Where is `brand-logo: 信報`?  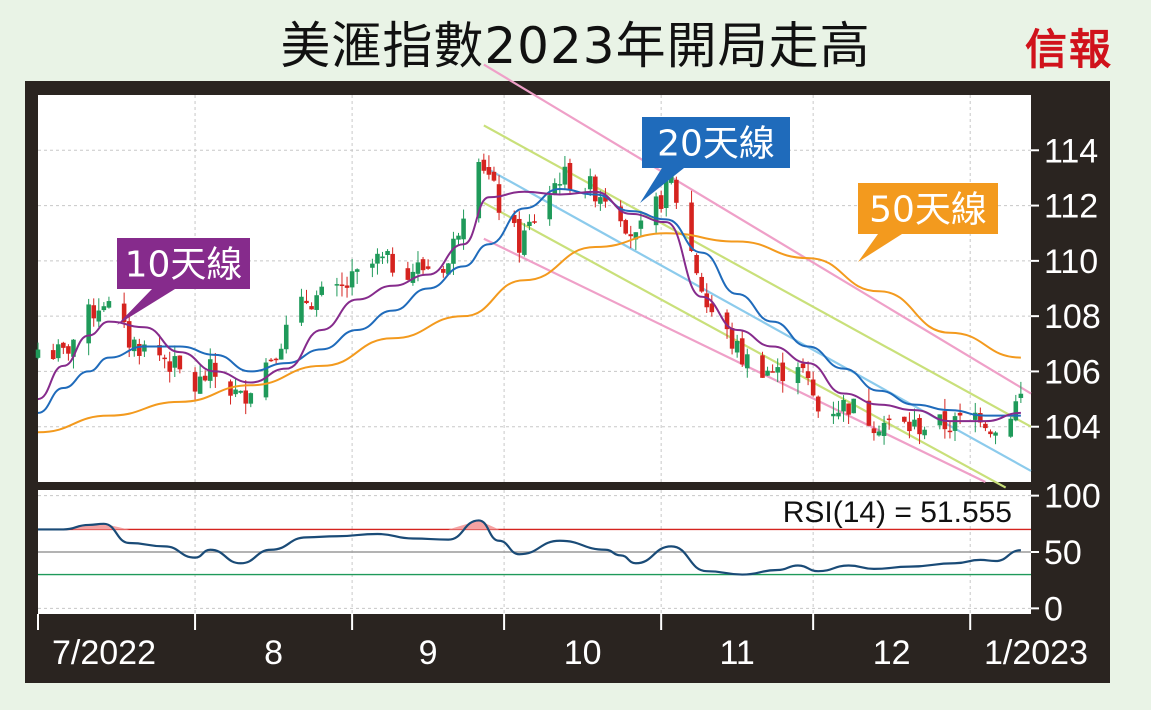 brand-logo: 信報 is located at coordinates (1068, 49).